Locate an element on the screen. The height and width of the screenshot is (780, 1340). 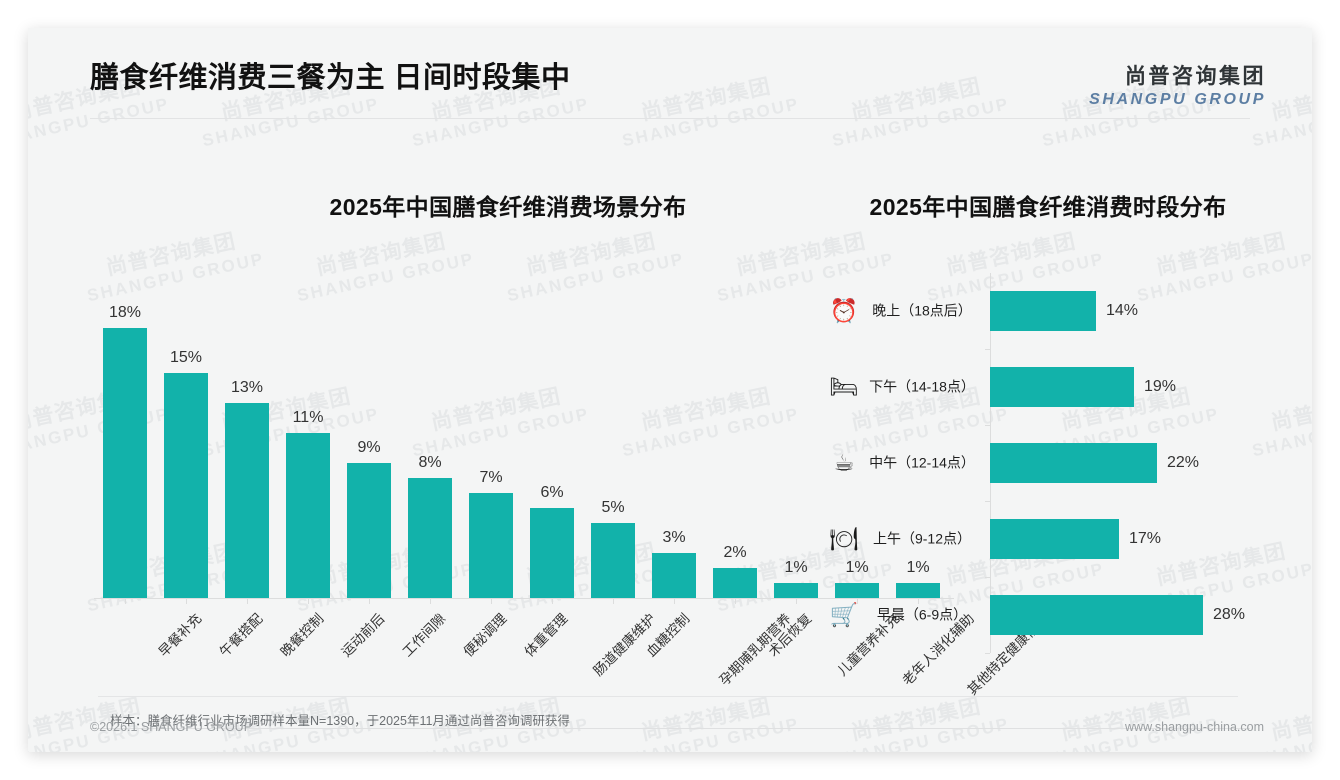
bar-column: 15% is located at coordinates (186, 428).